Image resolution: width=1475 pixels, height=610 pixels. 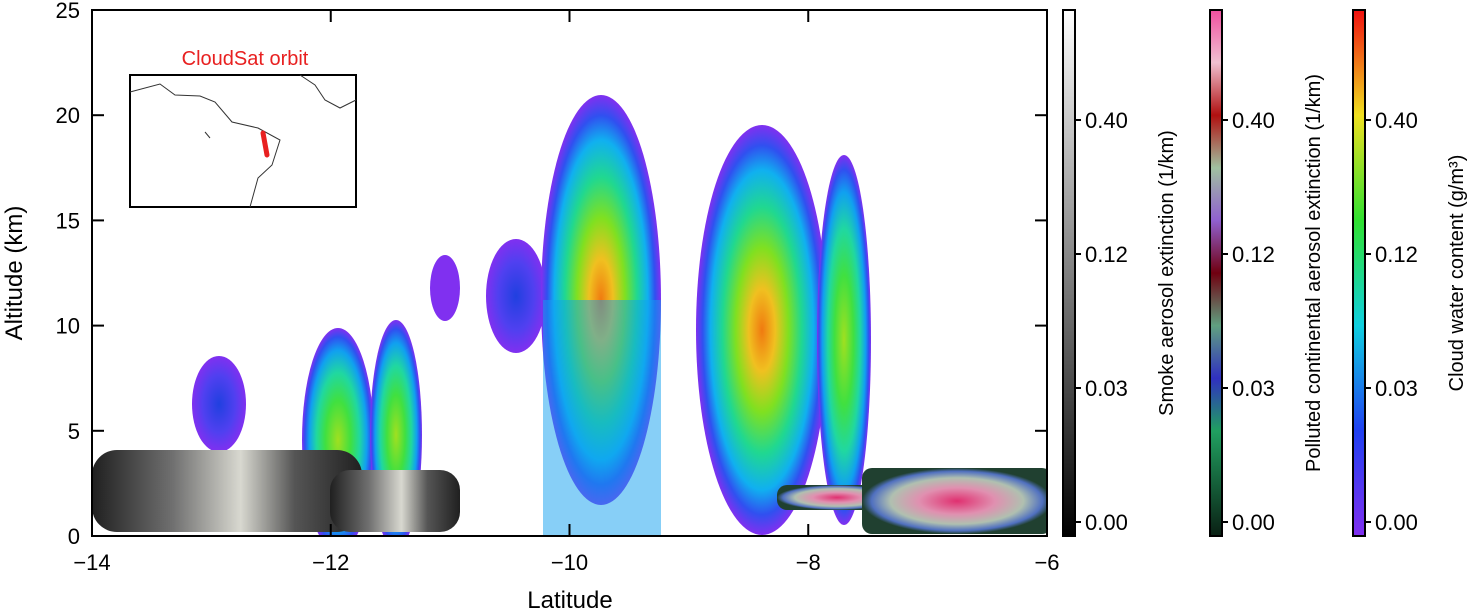 I want to click on x-axis-label: Latitude, so click(x=569, y=598).